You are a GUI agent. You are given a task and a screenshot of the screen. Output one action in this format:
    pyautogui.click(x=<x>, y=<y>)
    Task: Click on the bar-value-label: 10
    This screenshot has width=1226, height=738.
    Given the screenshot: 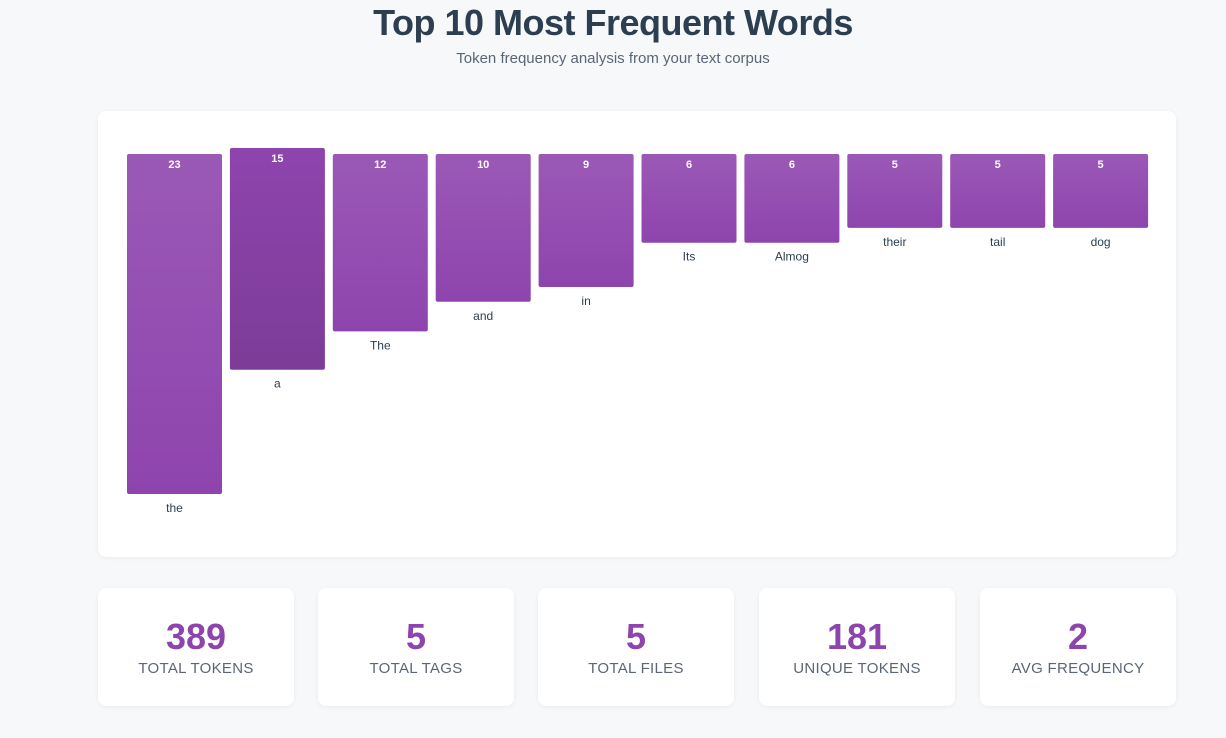 What is the action you would take?
    pyautogui.click(x=483, y=165)
    